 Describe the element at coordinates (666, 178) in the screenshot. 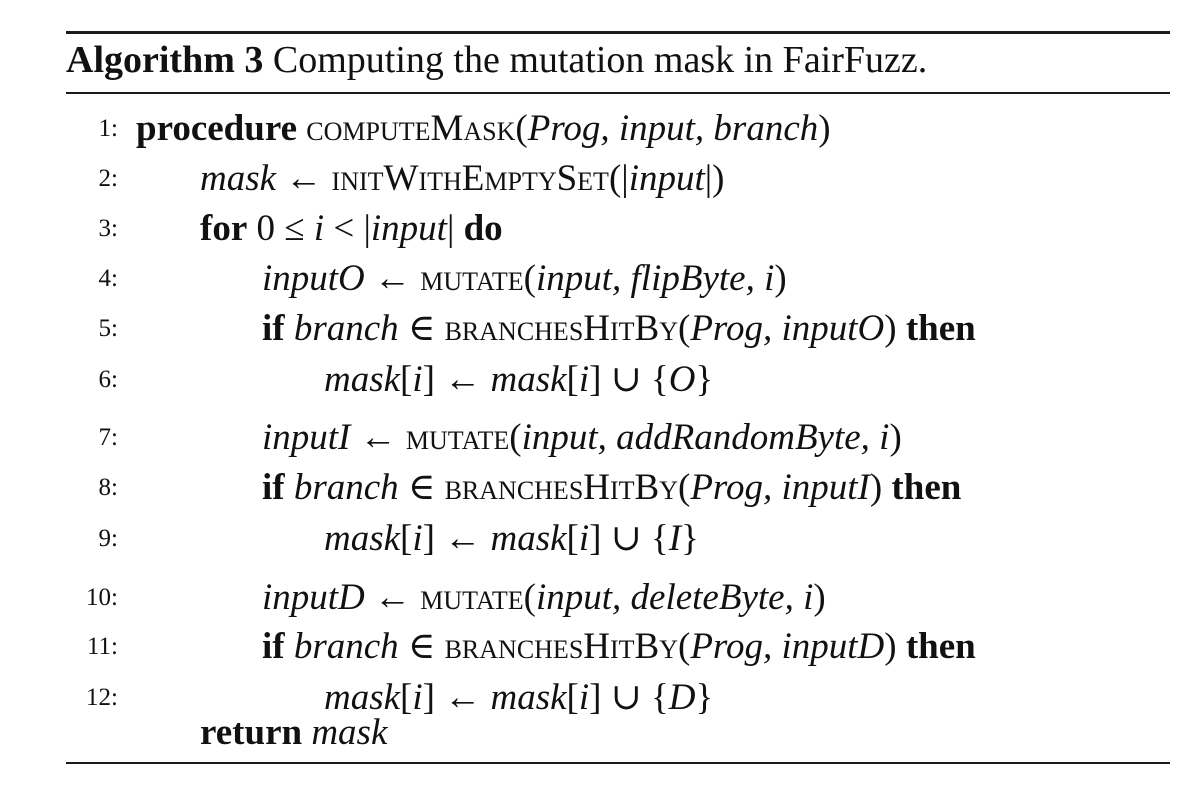

I see `variable: input` at that location.